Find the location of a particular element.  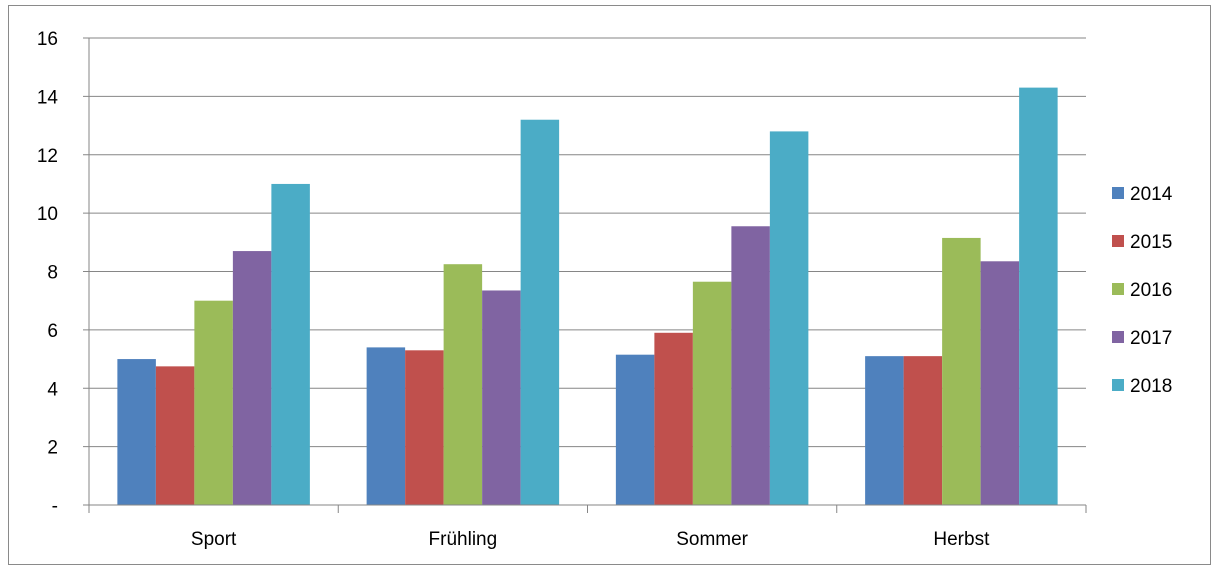

bar-2017-sport is located at coordinates (252, 378).